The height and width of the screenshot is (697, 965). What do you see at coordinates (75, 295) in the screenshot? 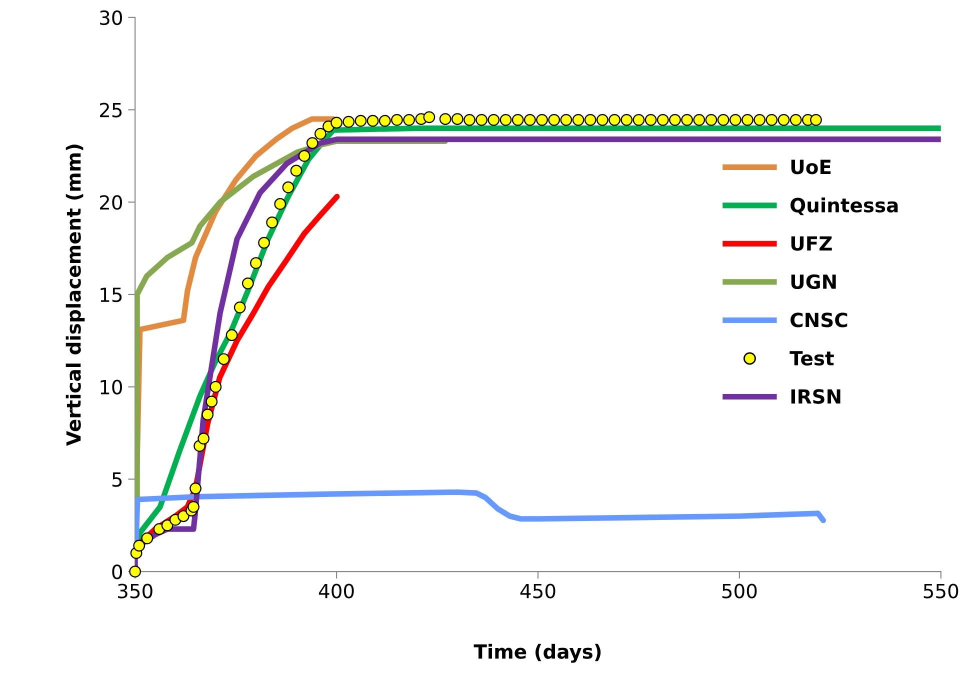
I see `y-axis-title: Vertical displacement (mm)` at bounding box center [75, 295].